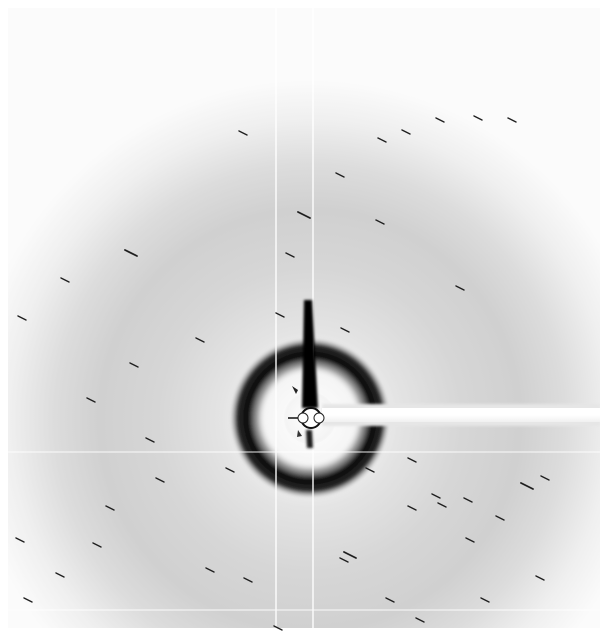 The image size is (600, 634). I want to click on beamstop-shadow, so click(310, 374).